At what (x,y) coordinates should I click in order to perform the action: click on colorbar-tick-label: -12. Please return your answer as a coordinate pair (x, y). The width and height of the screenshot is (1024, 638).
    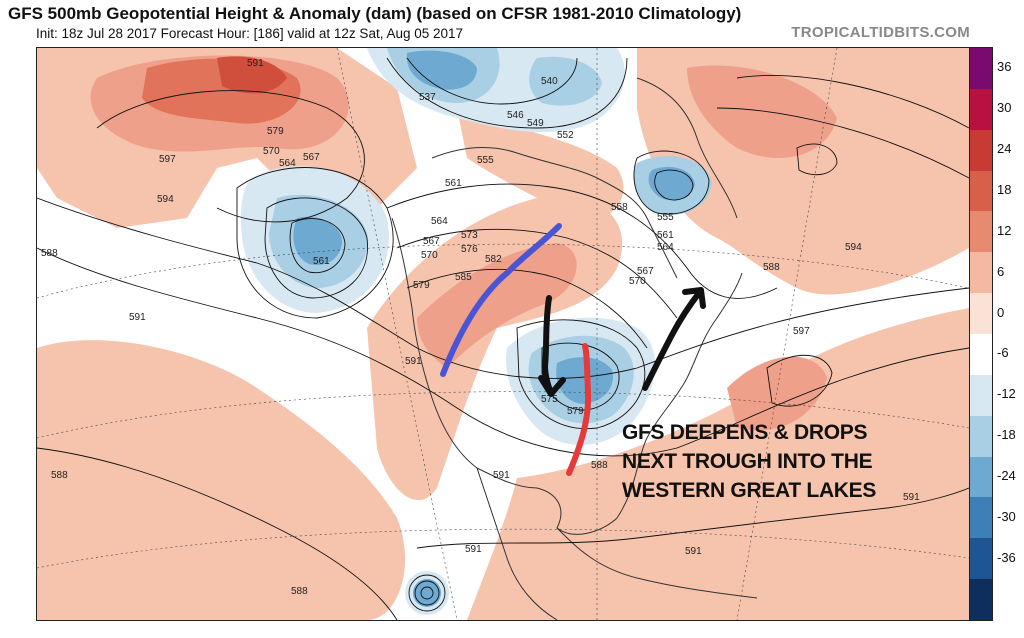
    Looking at the image, I should click on (1006, 394).